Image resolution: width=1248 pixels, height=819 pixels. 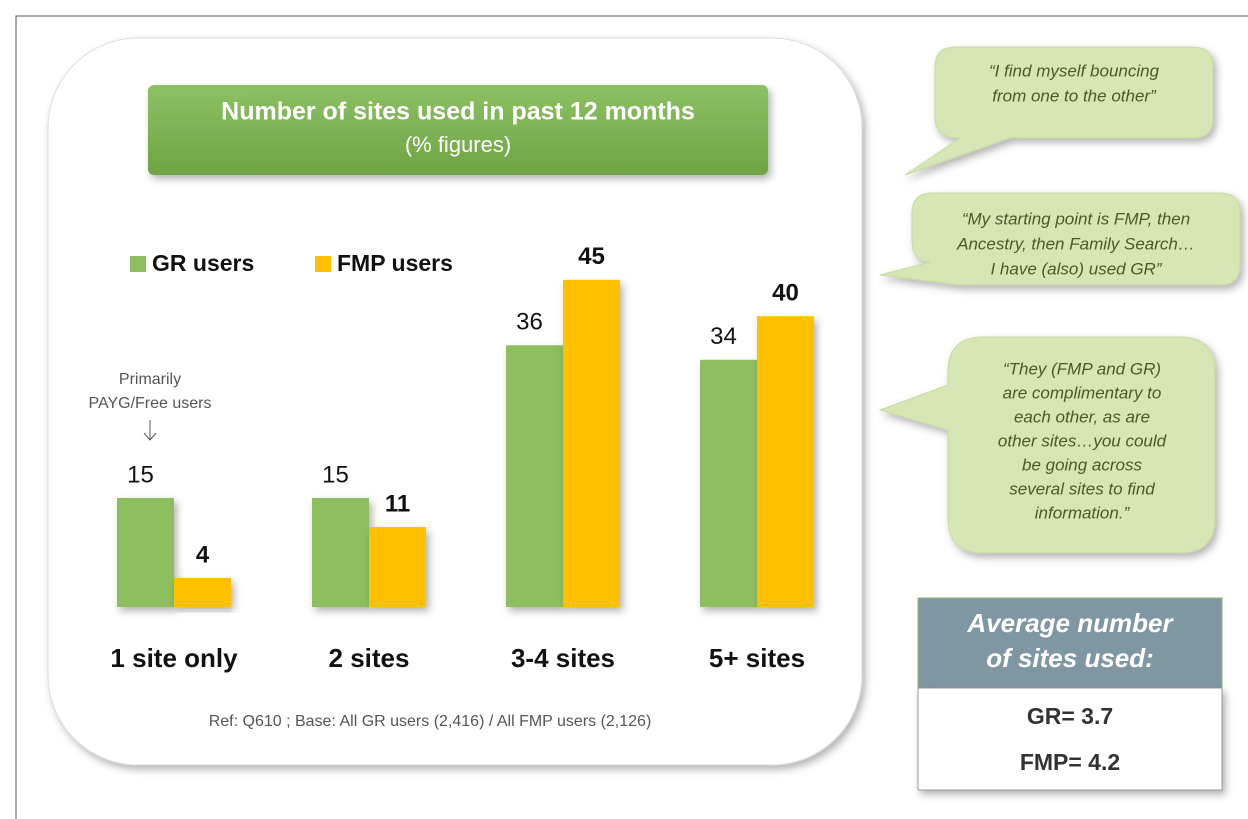 I want to click on quote-line: information.”, so click(x=1083, y=512).